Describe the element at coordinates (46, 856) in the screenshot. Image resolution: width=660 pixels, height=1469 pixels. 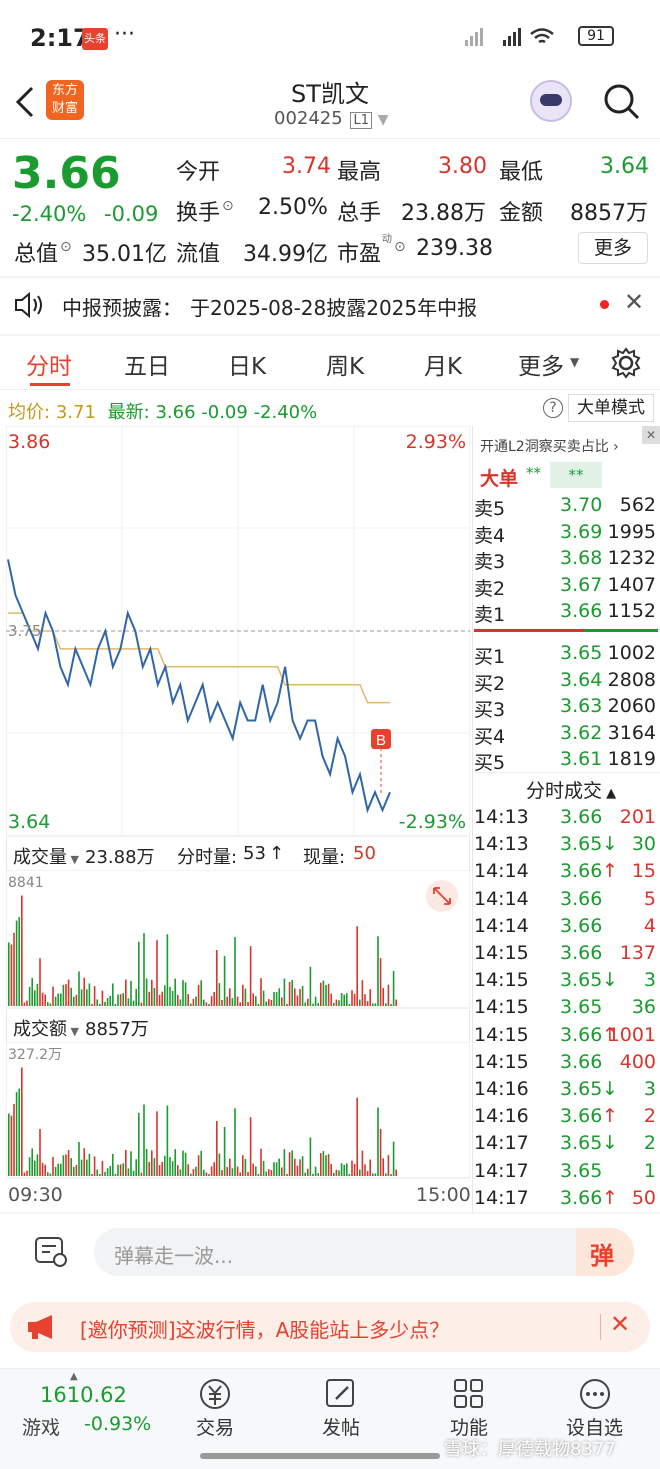
I see `volume-selector: 成交量 ▼` at that location.